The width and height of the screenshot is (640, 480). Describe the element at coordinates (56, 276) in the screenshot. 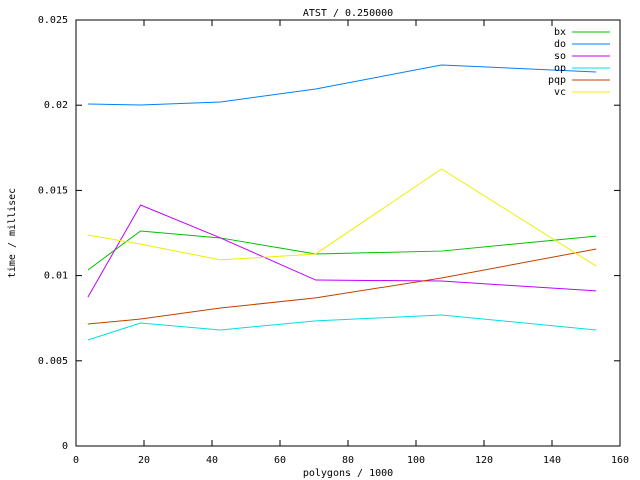

I see `y-tick-label: 0.01` at that location.